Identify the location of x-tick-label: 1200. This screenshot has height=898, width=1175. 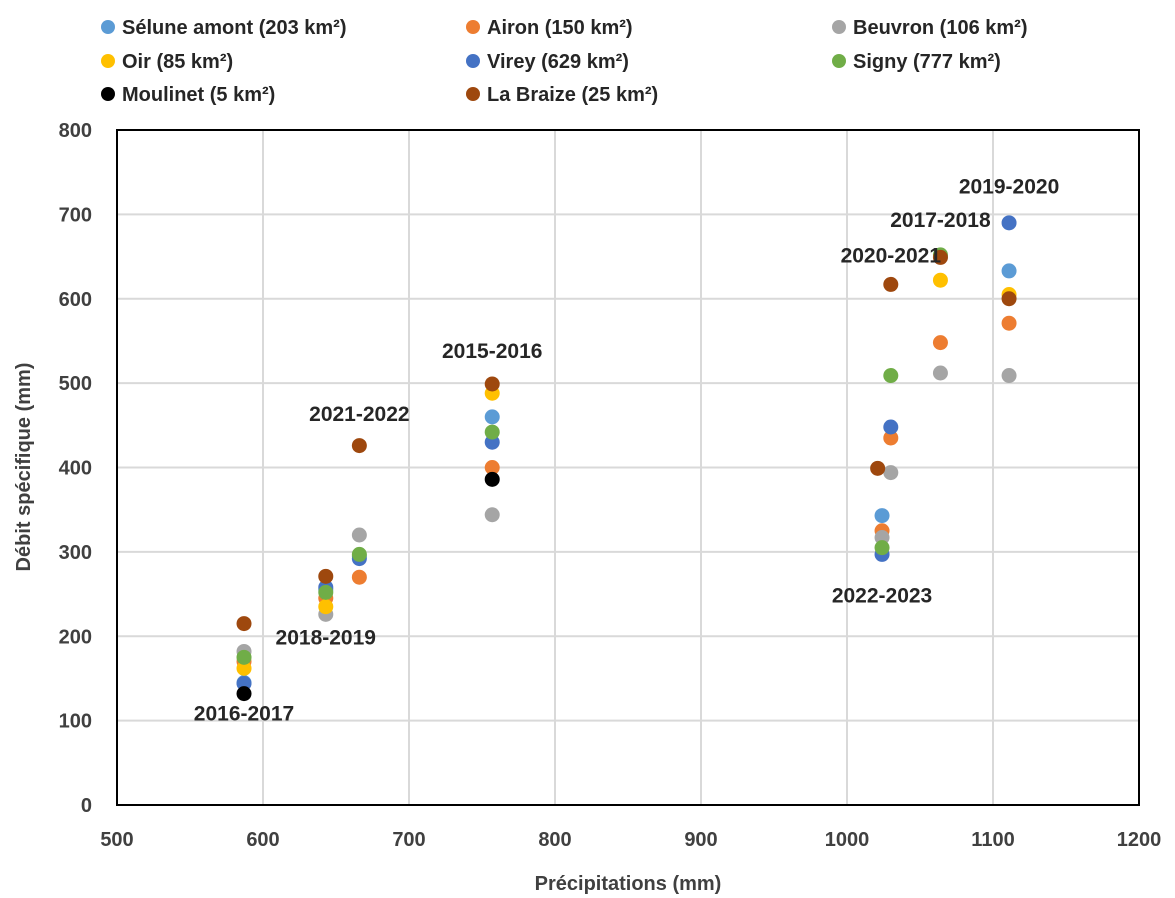
(1139, 840).